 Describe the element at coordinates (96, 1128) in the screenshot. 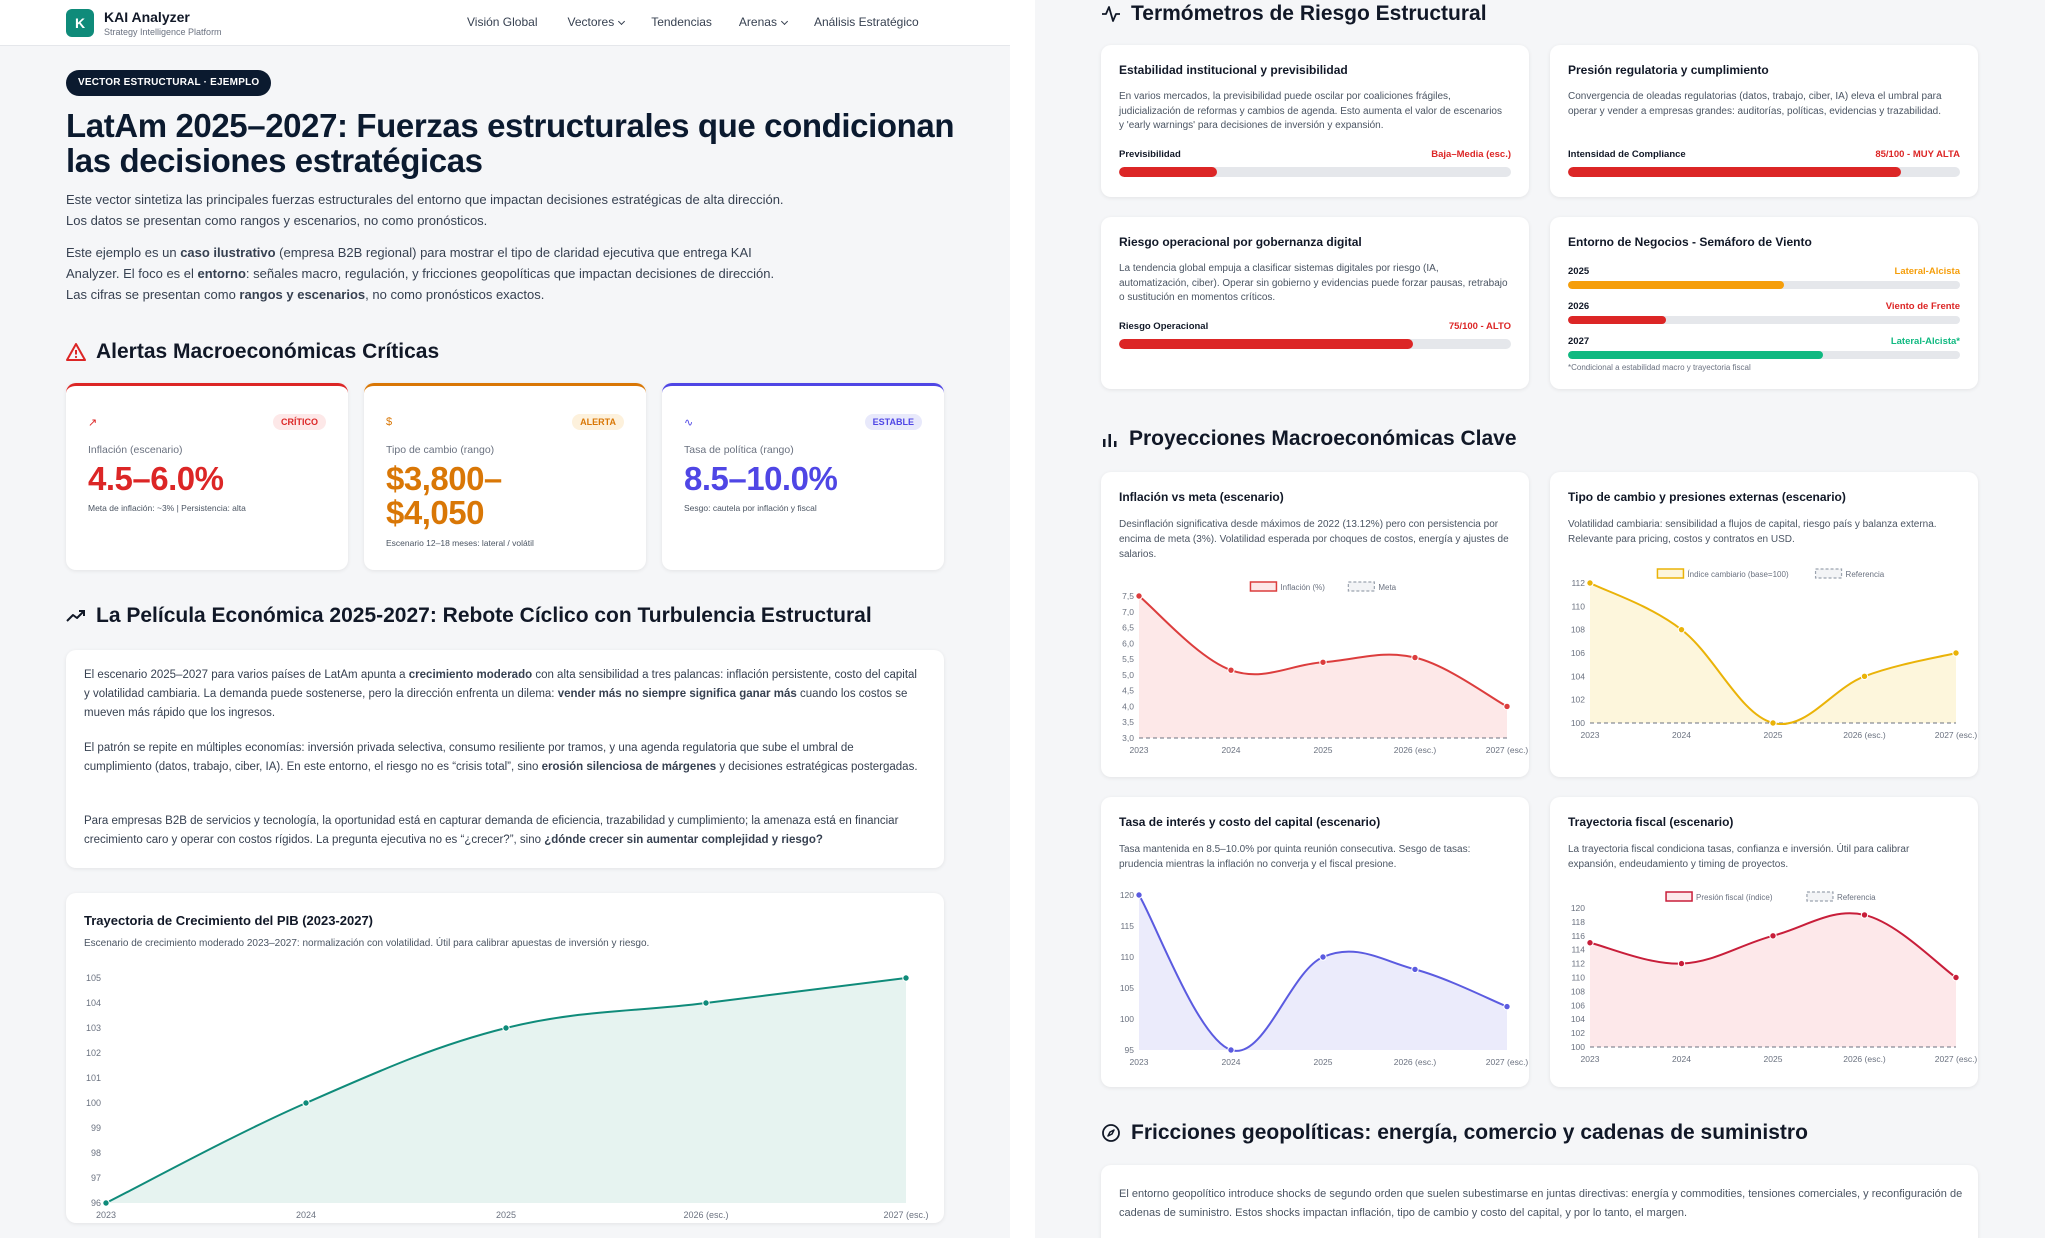

I see `y-tick-label: 99` at that location.